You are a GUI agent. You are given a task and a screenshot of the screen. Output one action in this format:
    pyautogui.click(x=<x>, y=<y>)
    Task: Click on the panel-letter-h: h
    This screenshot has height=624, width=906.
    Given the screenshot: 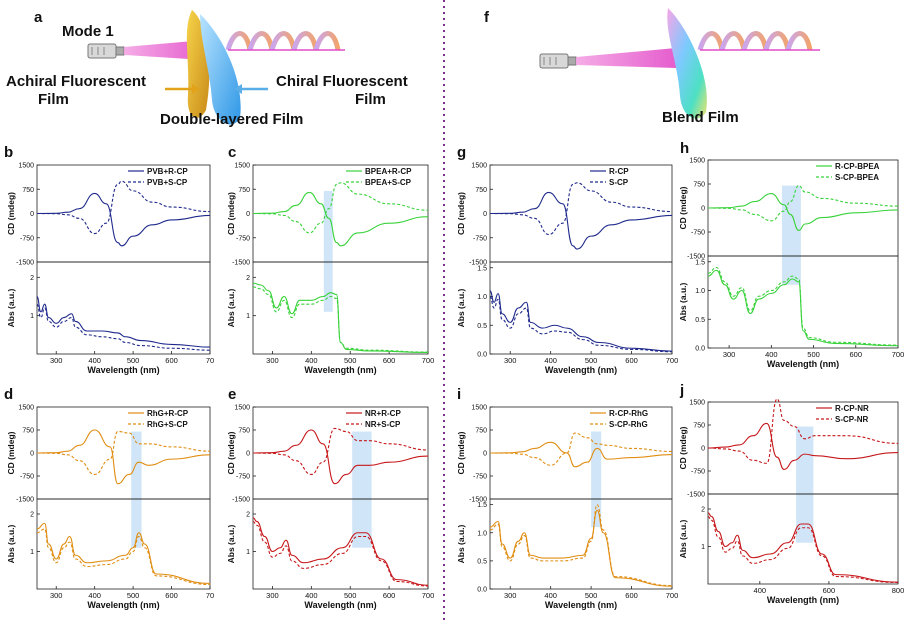 What is the action you would take?
    pyautogui.click(x=684, y=148)
    